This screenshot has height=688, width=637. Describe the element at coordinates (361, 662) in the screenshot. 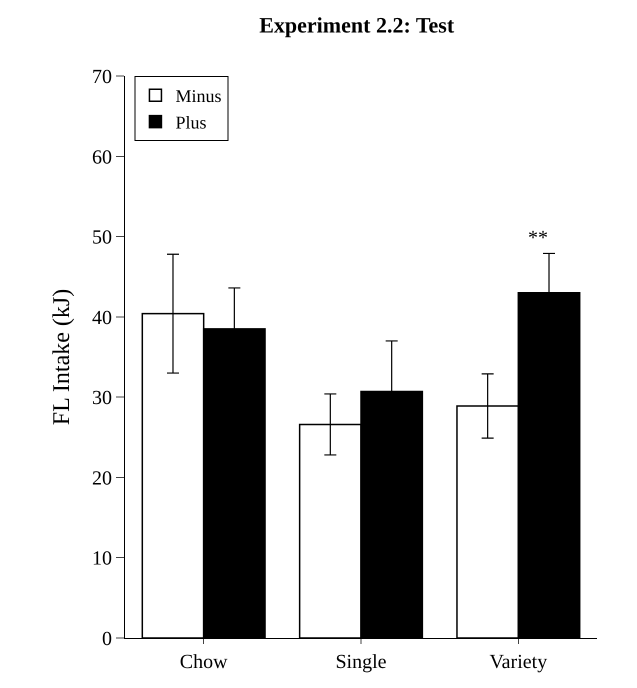

I see `x-tick-label: Single` at that location.